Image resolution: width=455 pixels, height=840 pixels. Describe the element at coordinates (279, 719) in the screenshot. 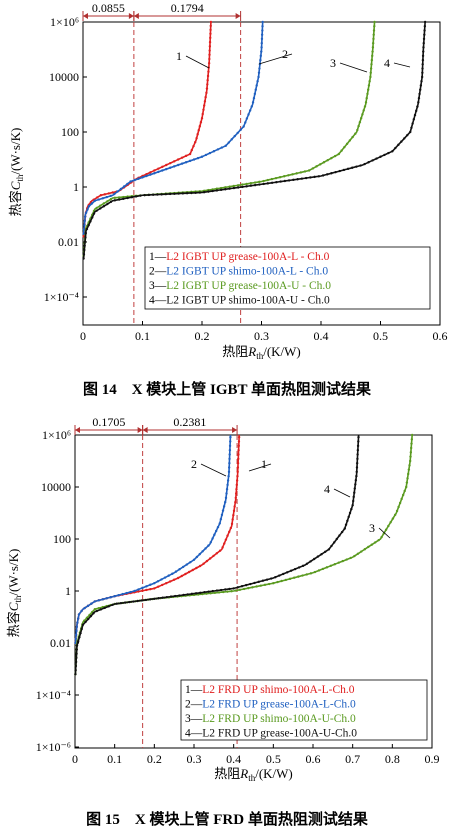

I see `legend-name: L2 FRD UP shimo-100A-U-Ch.0` at that location.